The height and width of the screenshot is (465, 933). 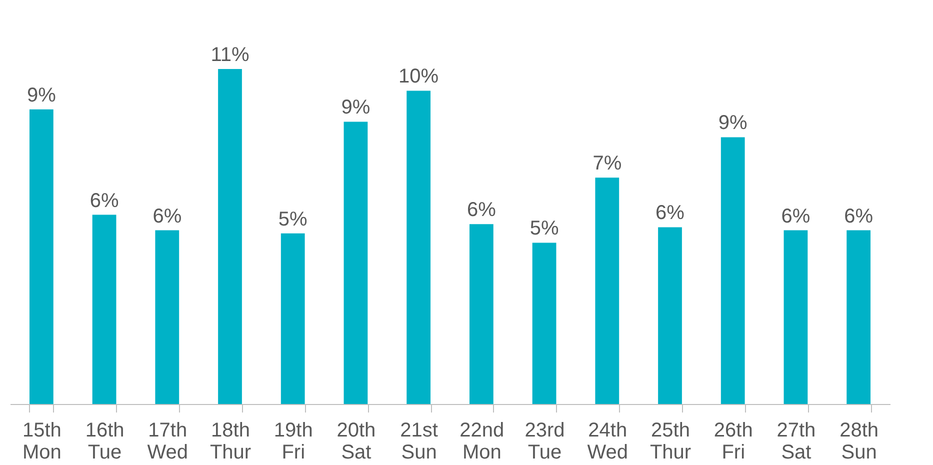 I want to click on x-tick-label: 20th Sat, so click(x=356, y=442).